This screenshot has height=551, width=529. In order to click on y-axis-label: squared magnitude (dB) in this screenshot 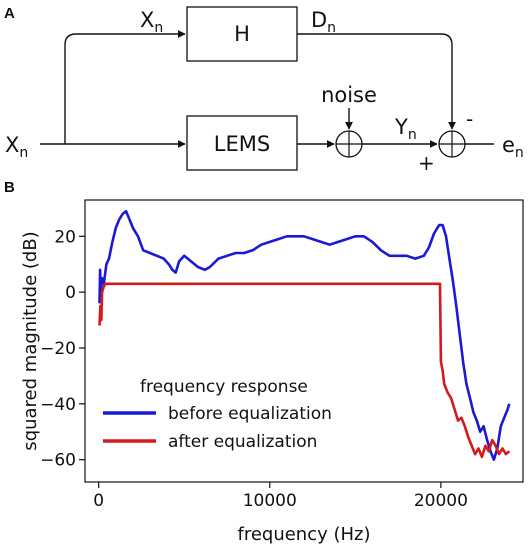, I will do `click(30, 340)`.